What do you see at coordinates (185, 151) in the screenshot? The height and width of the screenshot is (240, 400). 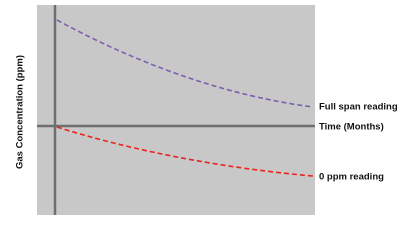 I see `zero-ppm-curve` at bounding box center [185, 151].